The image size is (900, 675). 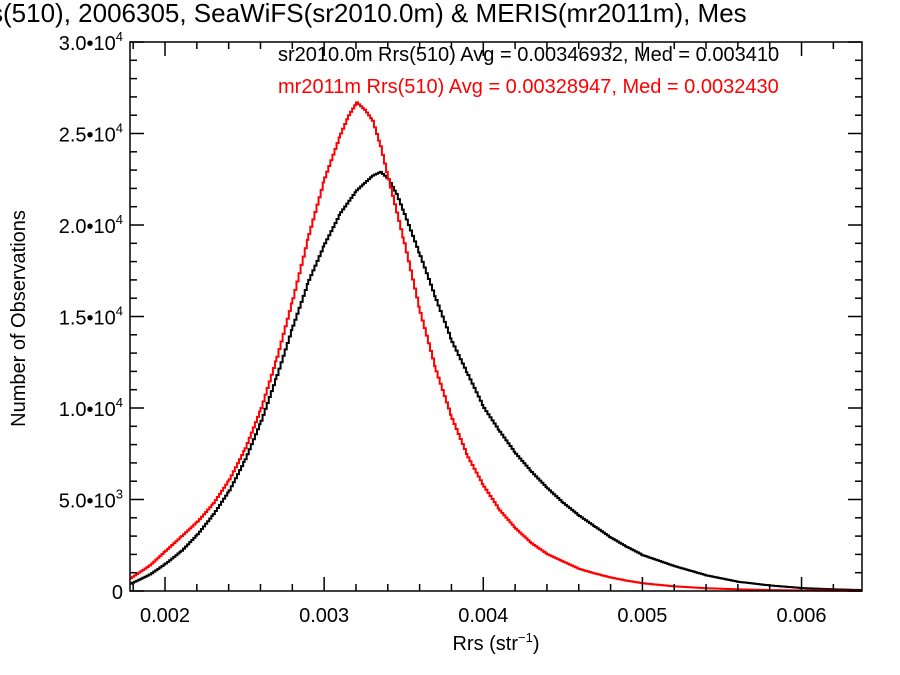 I want to click on y-tick-label: 3.0•104, so click(x=91, y=42).